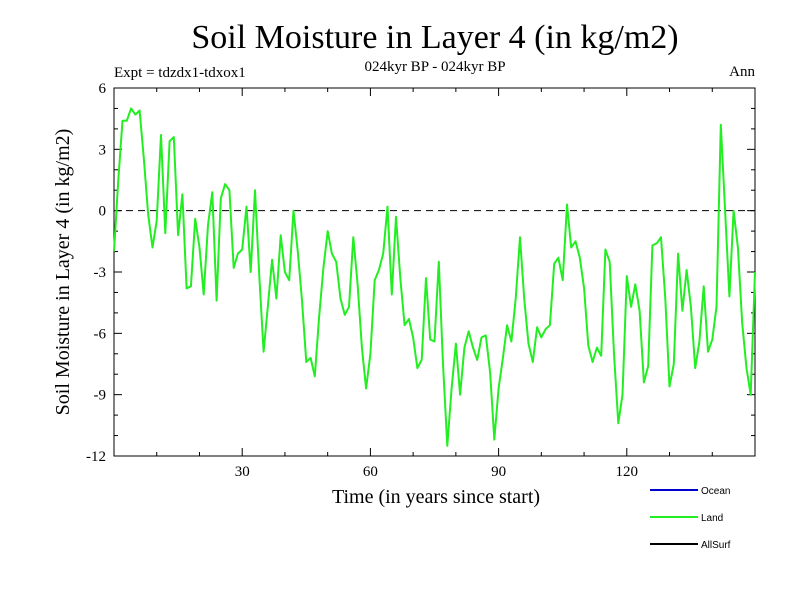  Describe the element at coordinates (498, 472) in the screenshot. I see `x-tick-label: 90` at that location.